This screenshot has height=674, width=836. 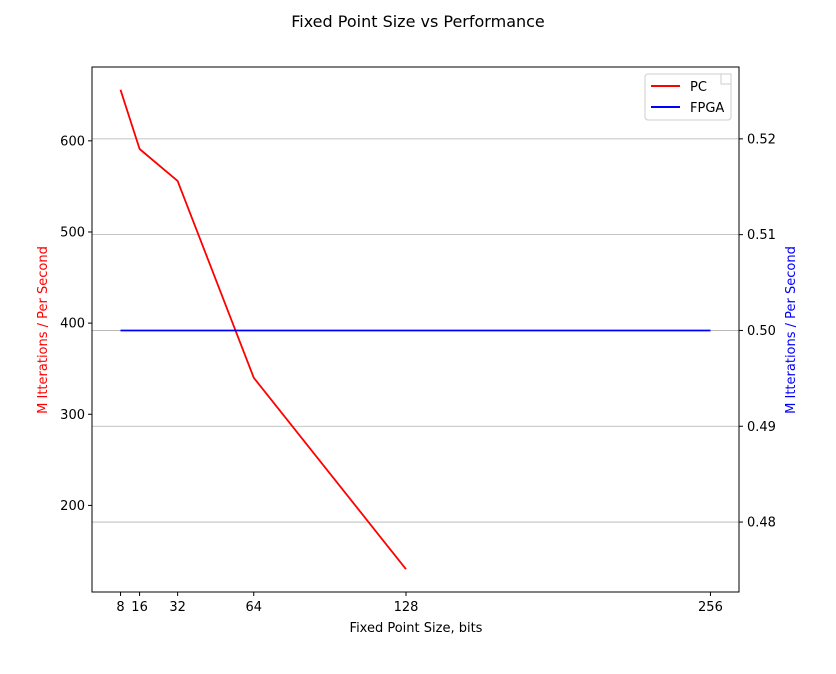 What do you see at coordinates (761, 331) in the screenshot?
I see `right-y-tick-label-0.50: 0.50` at bounding box center [761, 331].